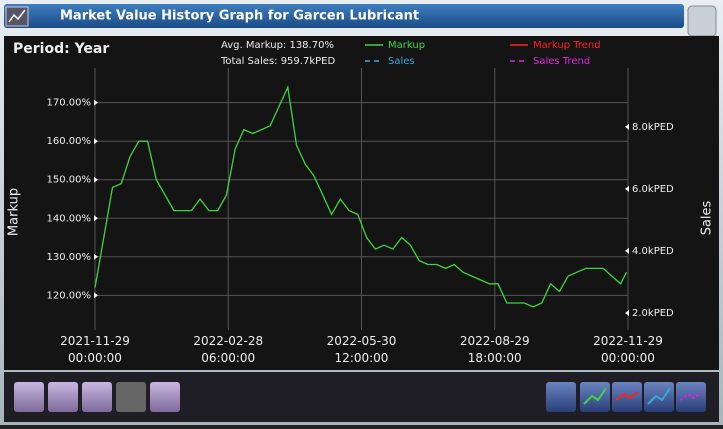  I want to click on x-tick-label: 2022-02-28 06:00:00, so click(228, 349).